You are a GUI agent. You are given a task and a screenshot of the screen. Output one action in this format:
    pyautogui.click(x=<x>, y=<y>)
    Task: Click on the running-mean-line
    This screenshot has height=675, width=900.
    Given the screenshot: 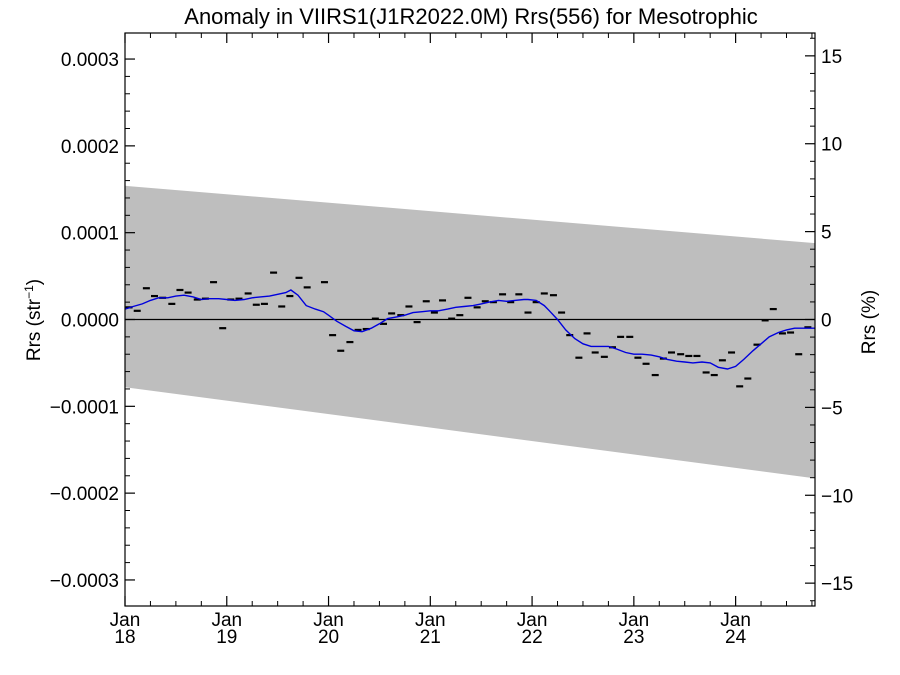 What is the action you would take?
    pyautogui.click(x=469, y=329)
    